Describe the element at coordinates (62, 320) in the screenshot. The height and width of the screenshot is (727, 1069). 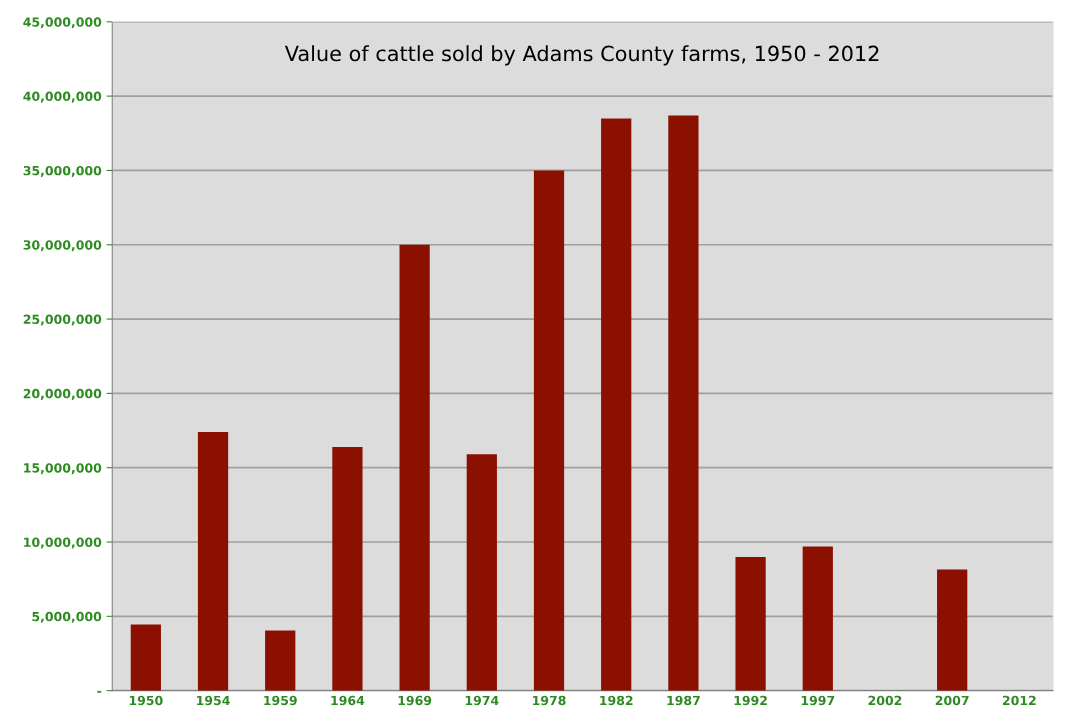
I see `y-tick-label: 25,000,000` at that location.